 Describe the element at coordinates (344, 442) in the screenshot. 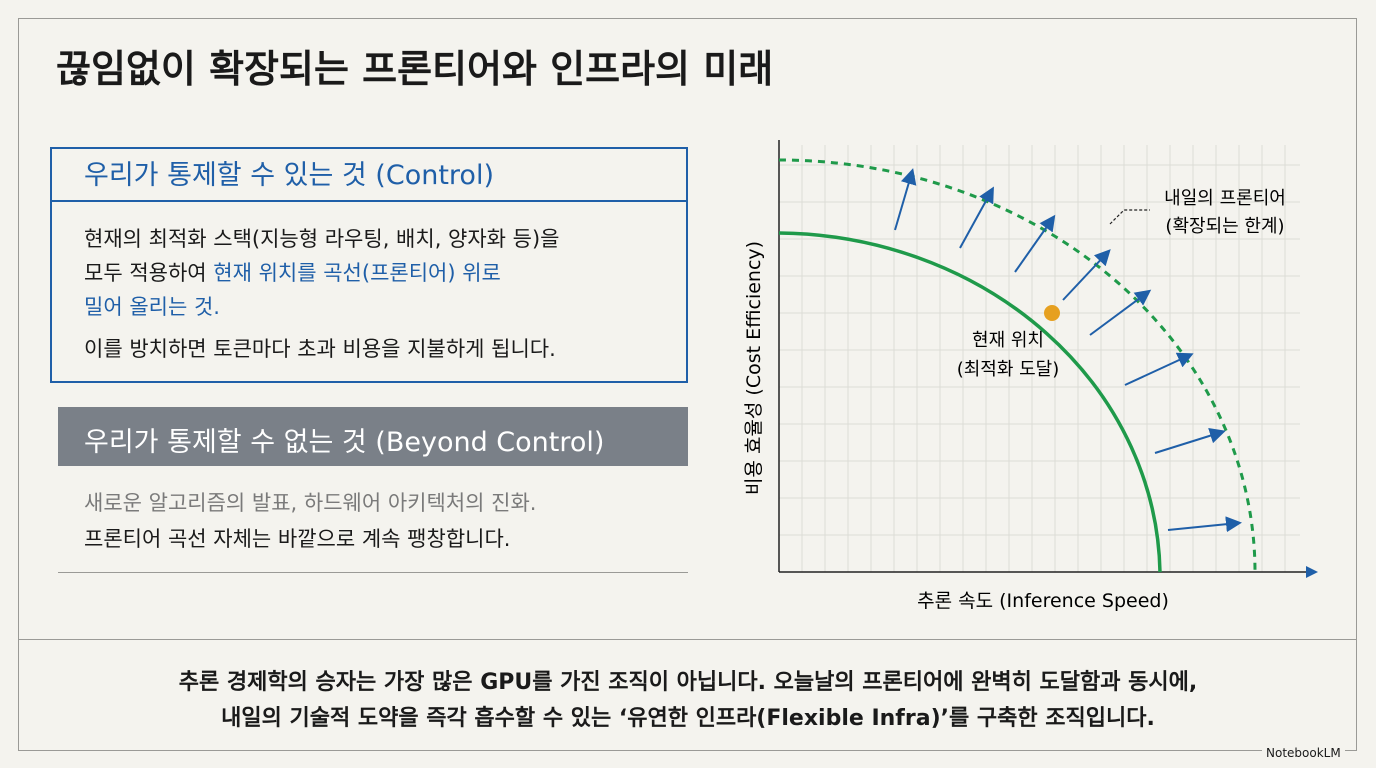

I see `beyond-heading: 우리가 통제할 수 없는 것 (Beyond Control)` at that location.